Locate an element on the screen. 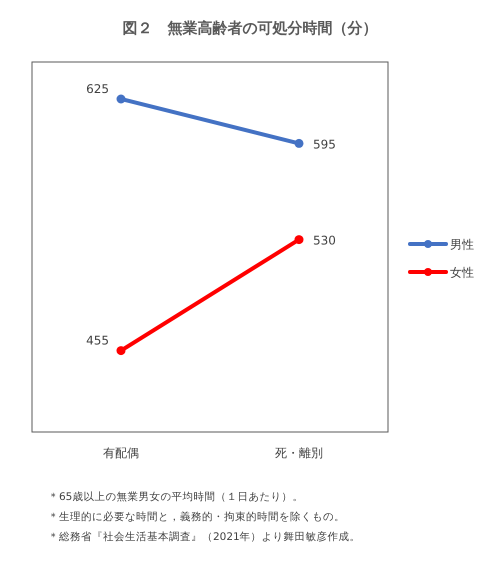 The height and width of the screenshot is (576, 500). text: ＊総務省『社会生活基本調査』（2021年）より舞田敏彦作成。 is located at coordinates (204, 536).